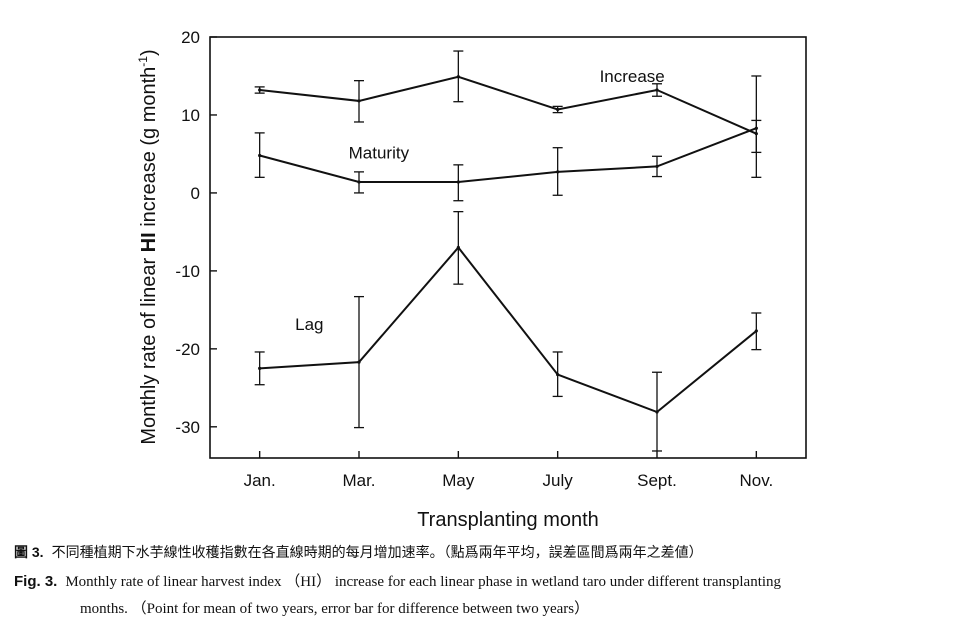 The height and width of the screenshot is (634, 970). What do you see at coordinates (309, 324) in the screenshot?
I see `series-label-lag: Lag` at bounding box center [309, 324].